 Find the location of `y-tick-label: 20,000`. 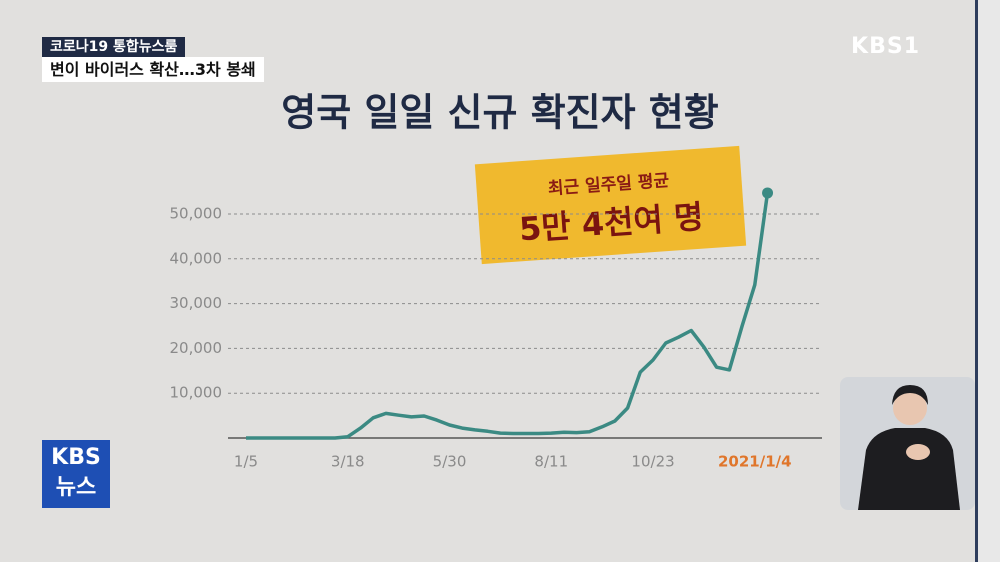

y-tick-label: 20,000 is located at coordinates (196, 348).